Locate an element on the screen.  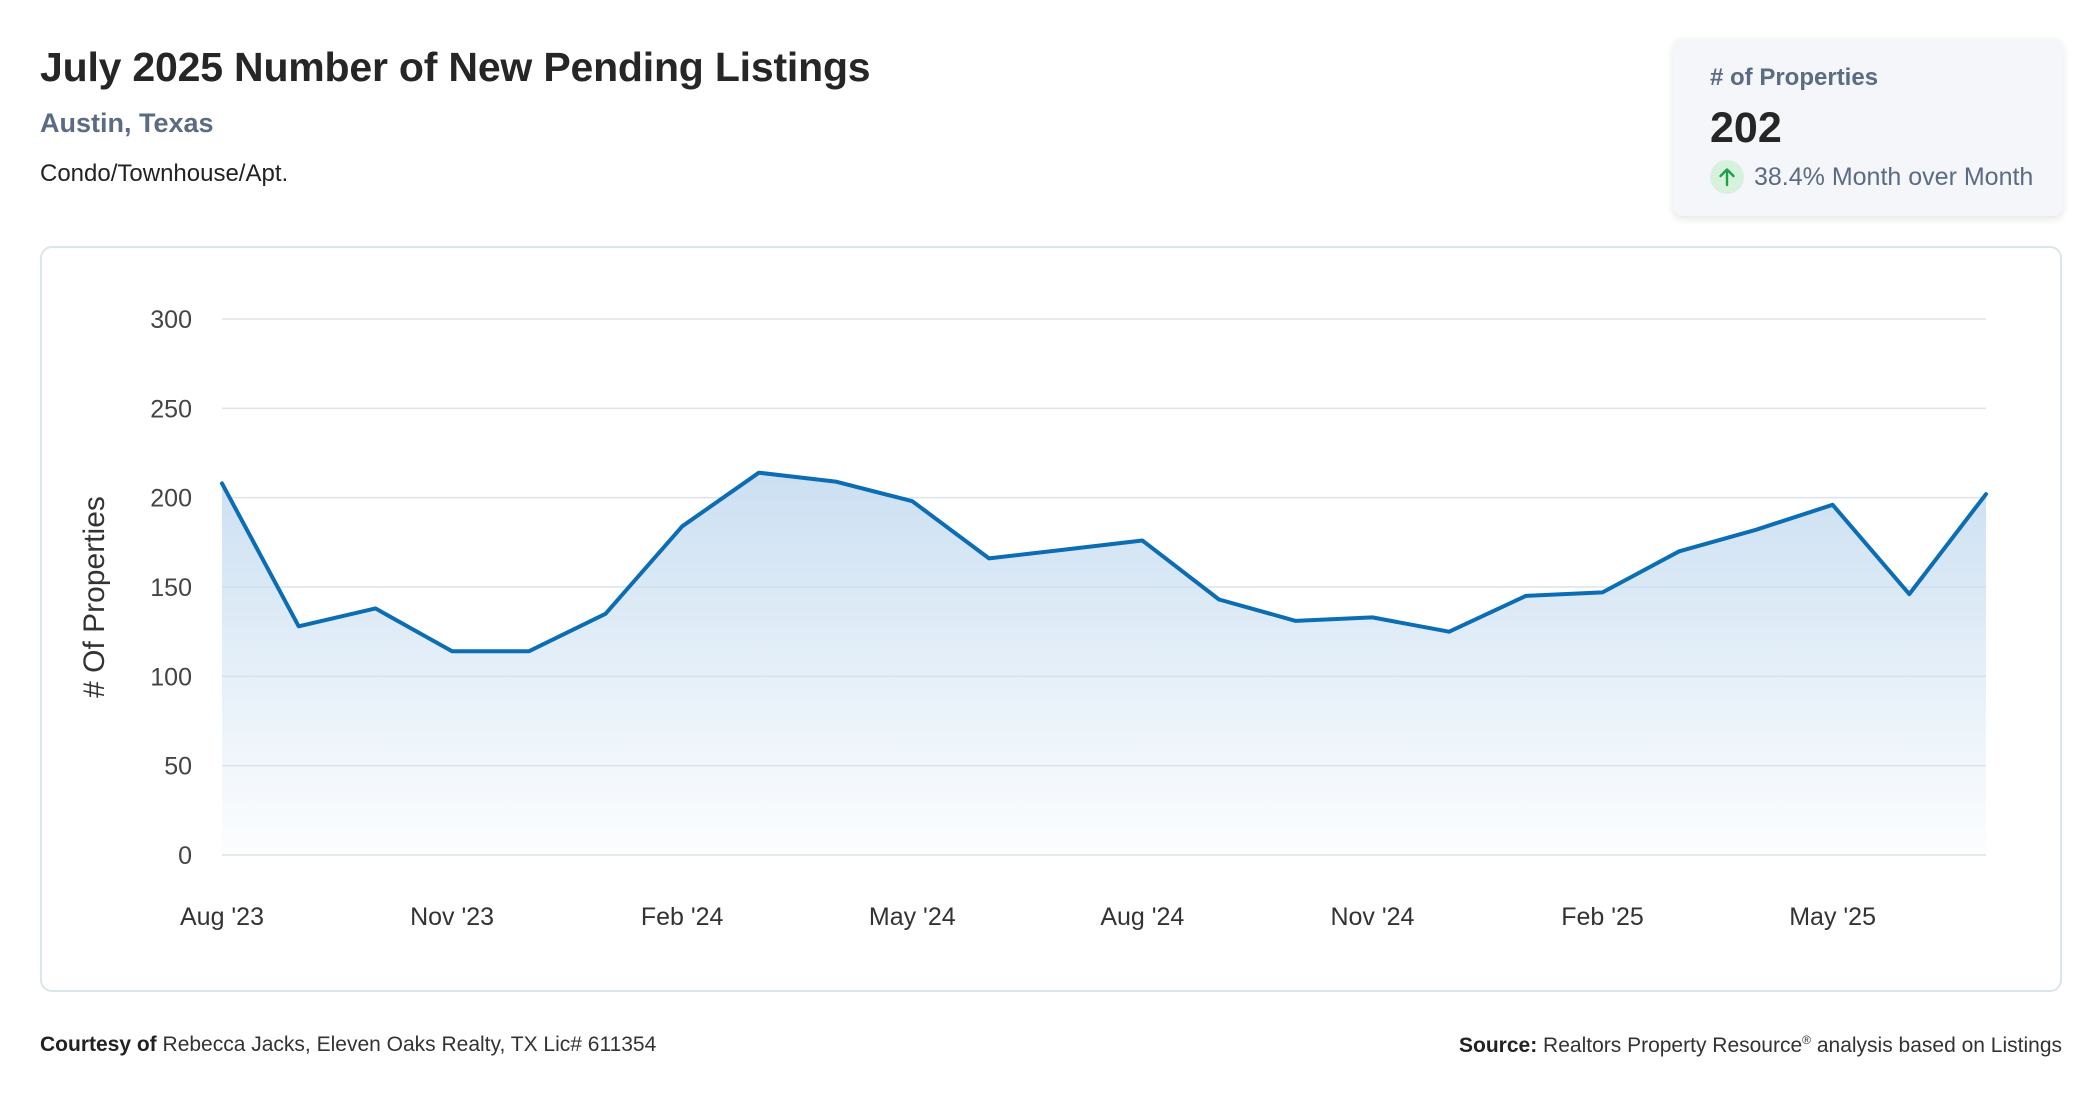
y-tick-label: 100 is located at coordinates (171, 677).